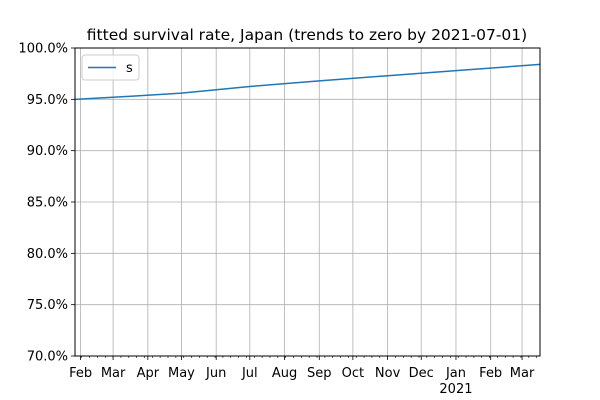 This screenshot has height=400, width=600. Describe the element at coordinates (455, 373) in the screenshot. I see `x-tick-label: Jan` at that location.